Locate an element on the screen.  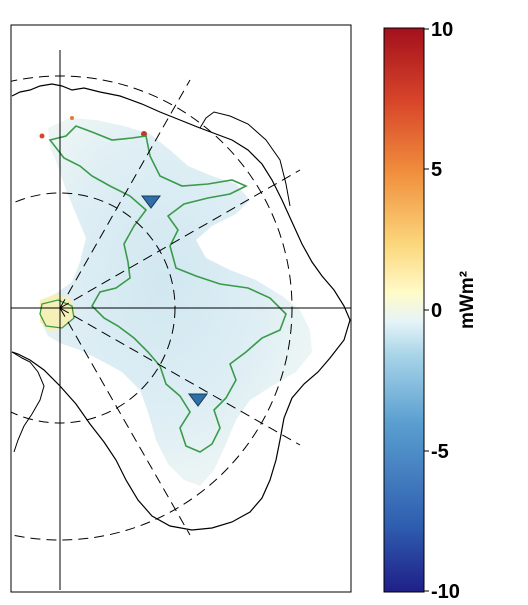
coastline-bay is located at coordinates (245, 159).